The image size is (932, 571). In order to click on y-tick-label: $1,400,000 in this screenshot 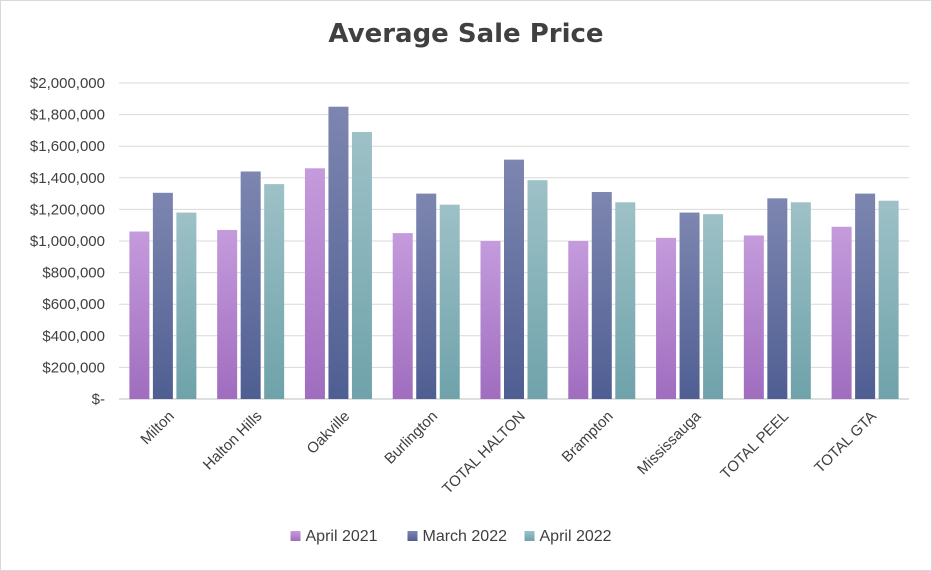, I will do `click(67, 178)`.